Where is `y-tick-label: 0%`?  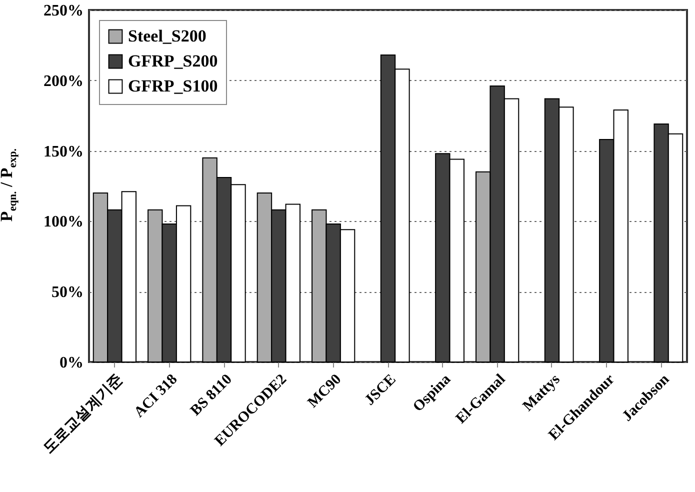 y-tick-label: 0% is located at coordinates (72, 363).